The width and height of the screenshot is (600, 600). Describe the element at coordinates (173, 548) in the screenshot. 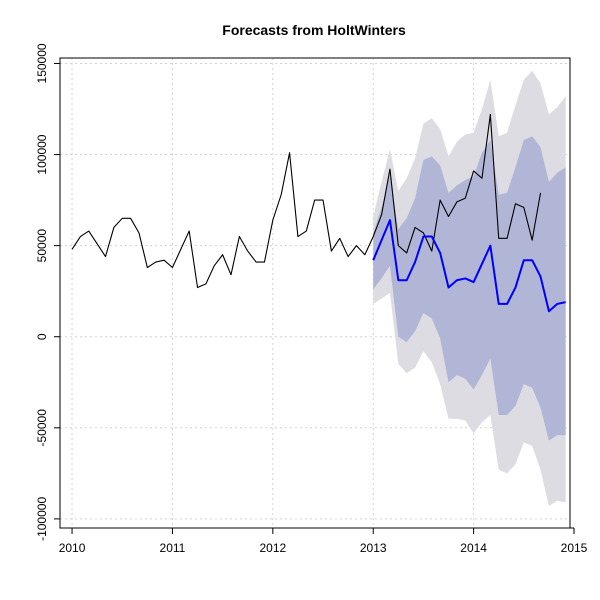

I see `x-tick-label: 2011` at that location.